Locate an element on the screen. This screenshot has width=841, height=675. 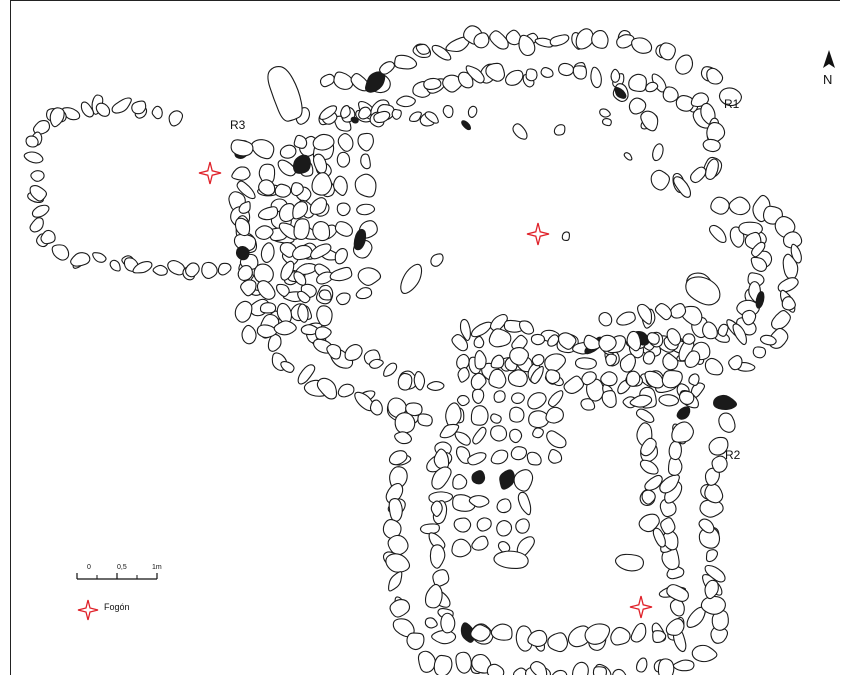
hearth-star-icon is located at coordinates (538, 234).